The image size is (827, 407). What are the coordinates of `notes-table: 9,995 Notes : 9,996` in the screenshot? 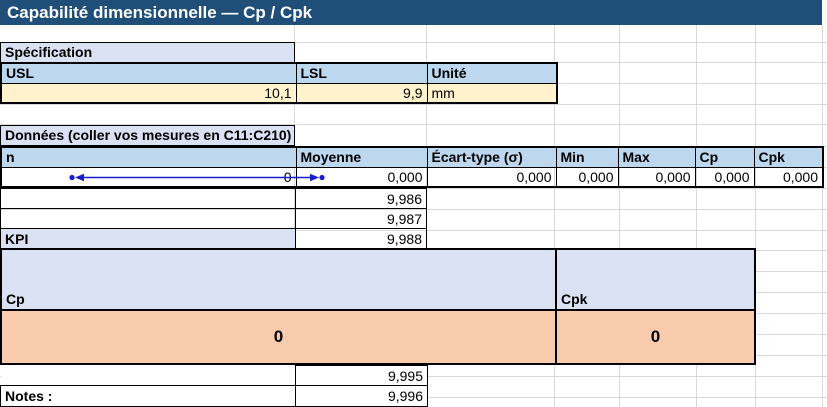 It's located at (214, 386).